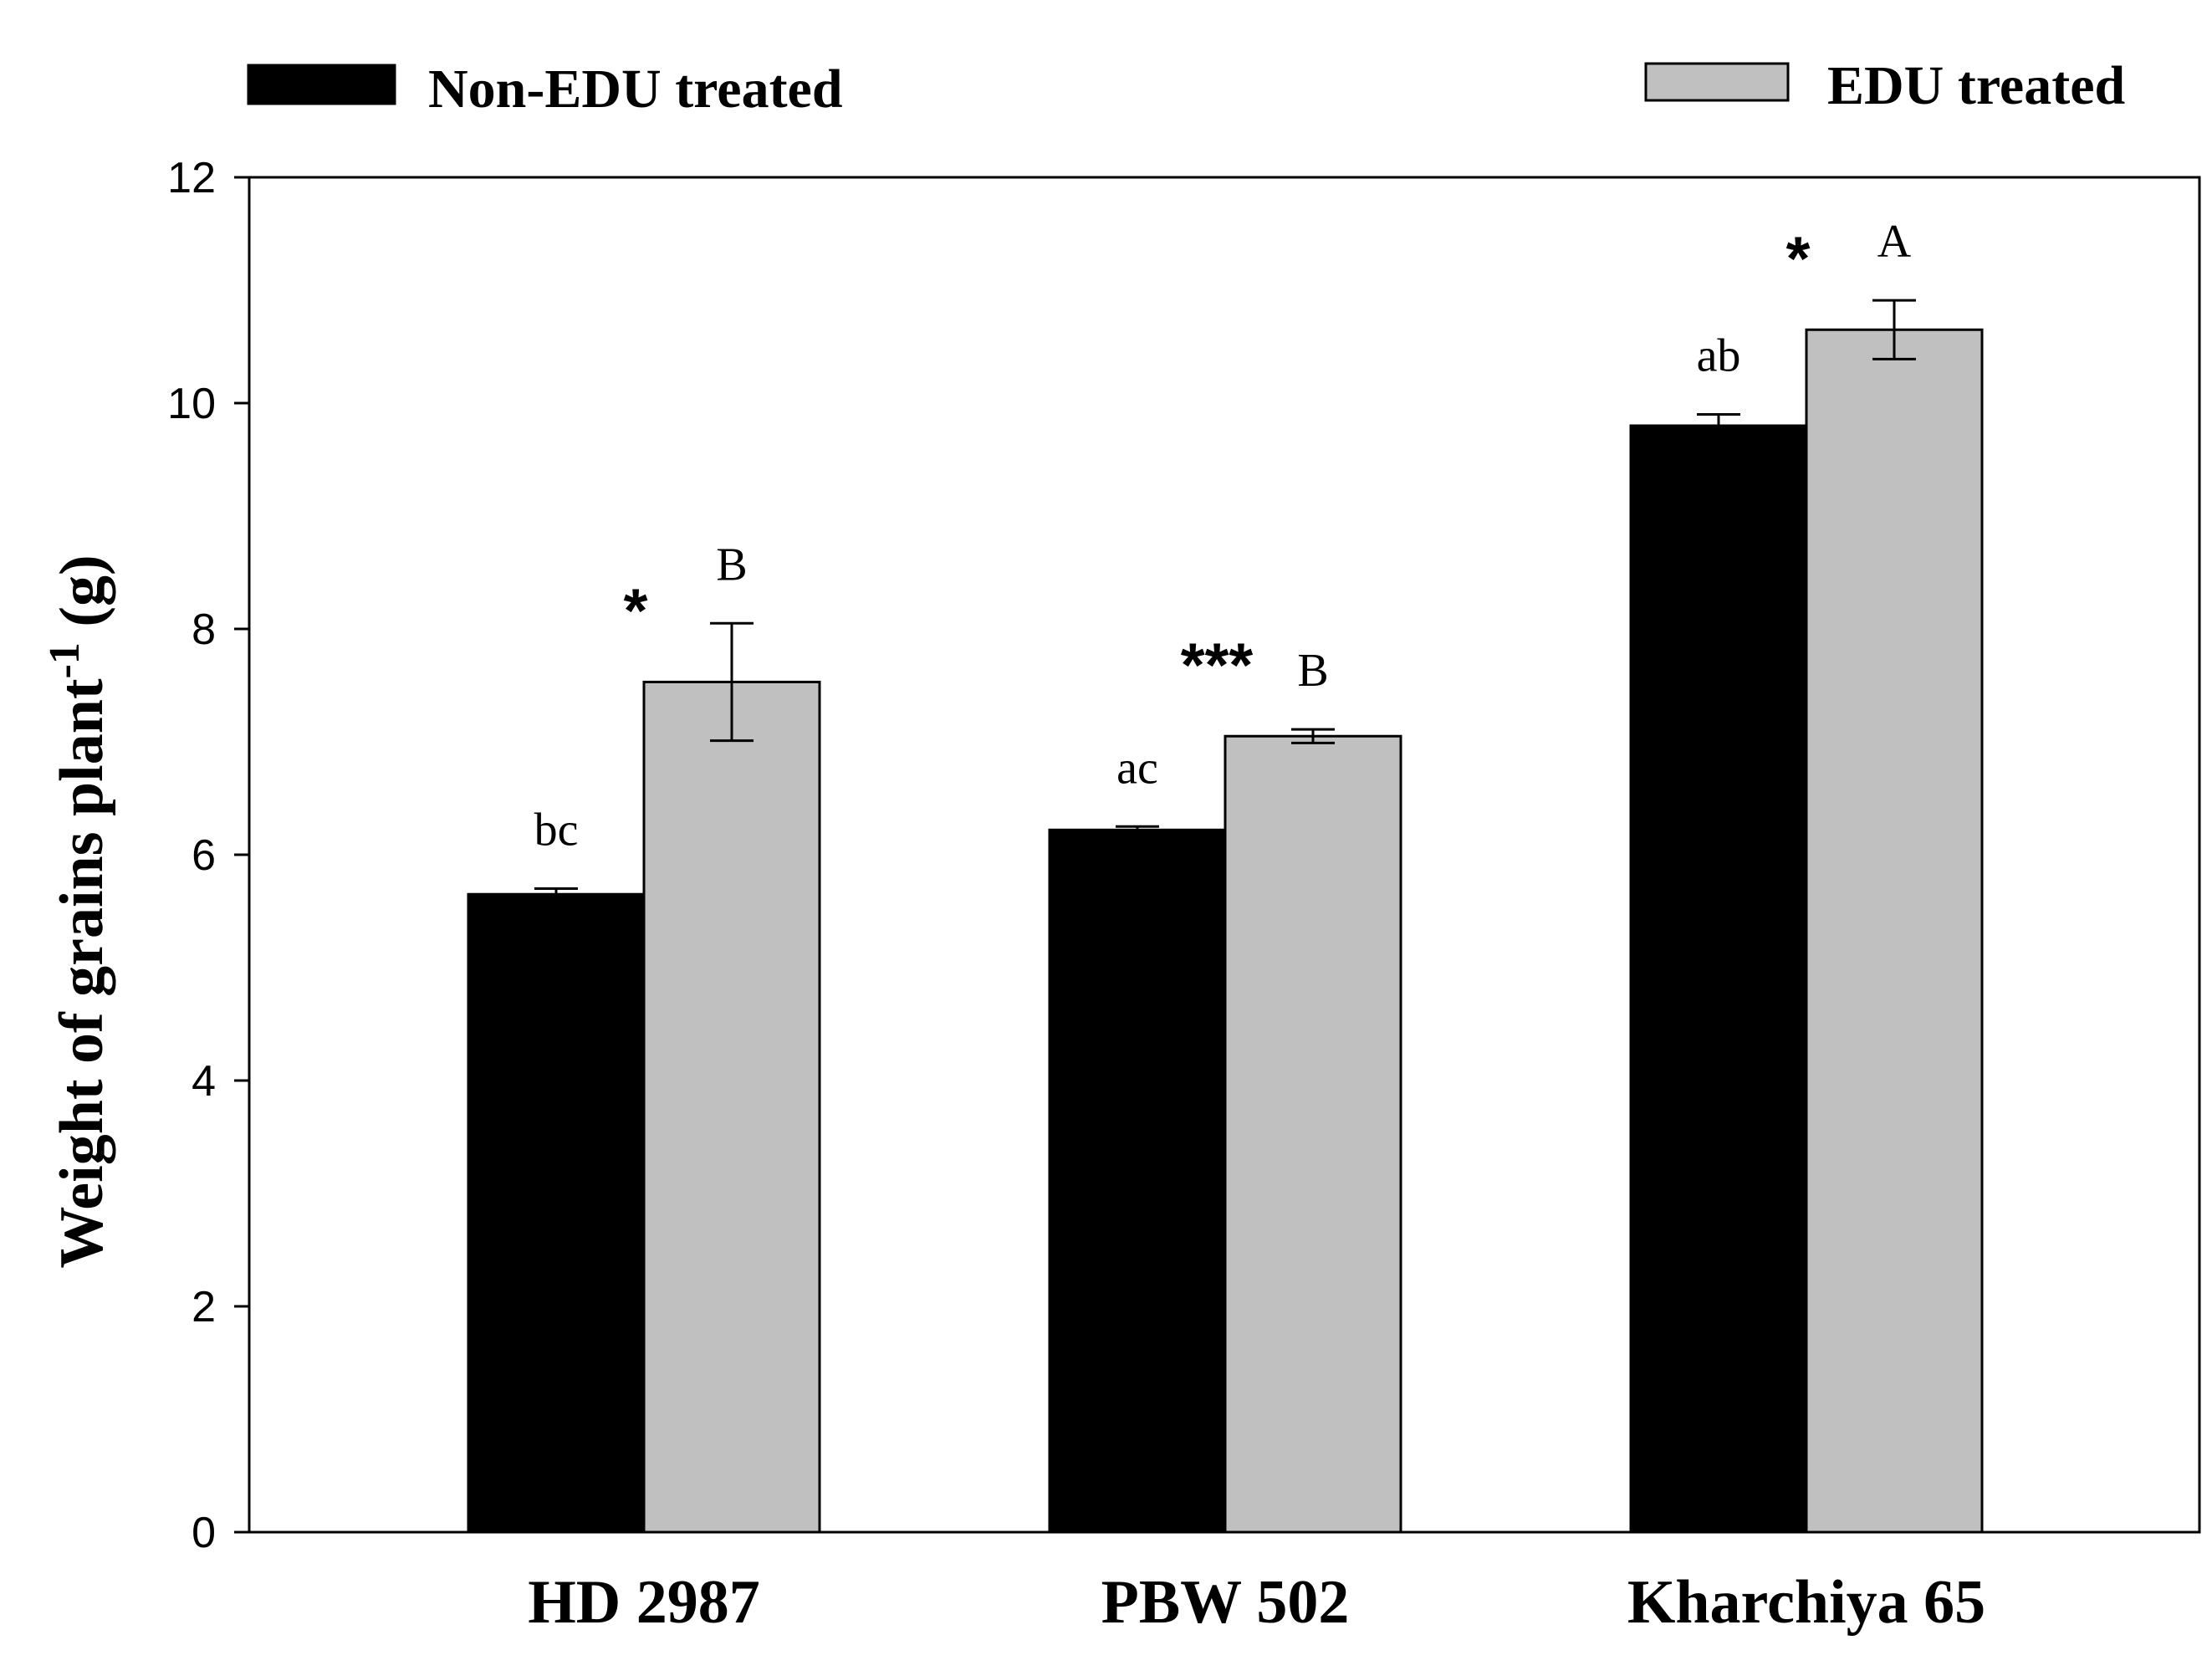  Describe the element at coordinates (192, 178) in the screenshot. I see `y-tick-label: 12` at that location.